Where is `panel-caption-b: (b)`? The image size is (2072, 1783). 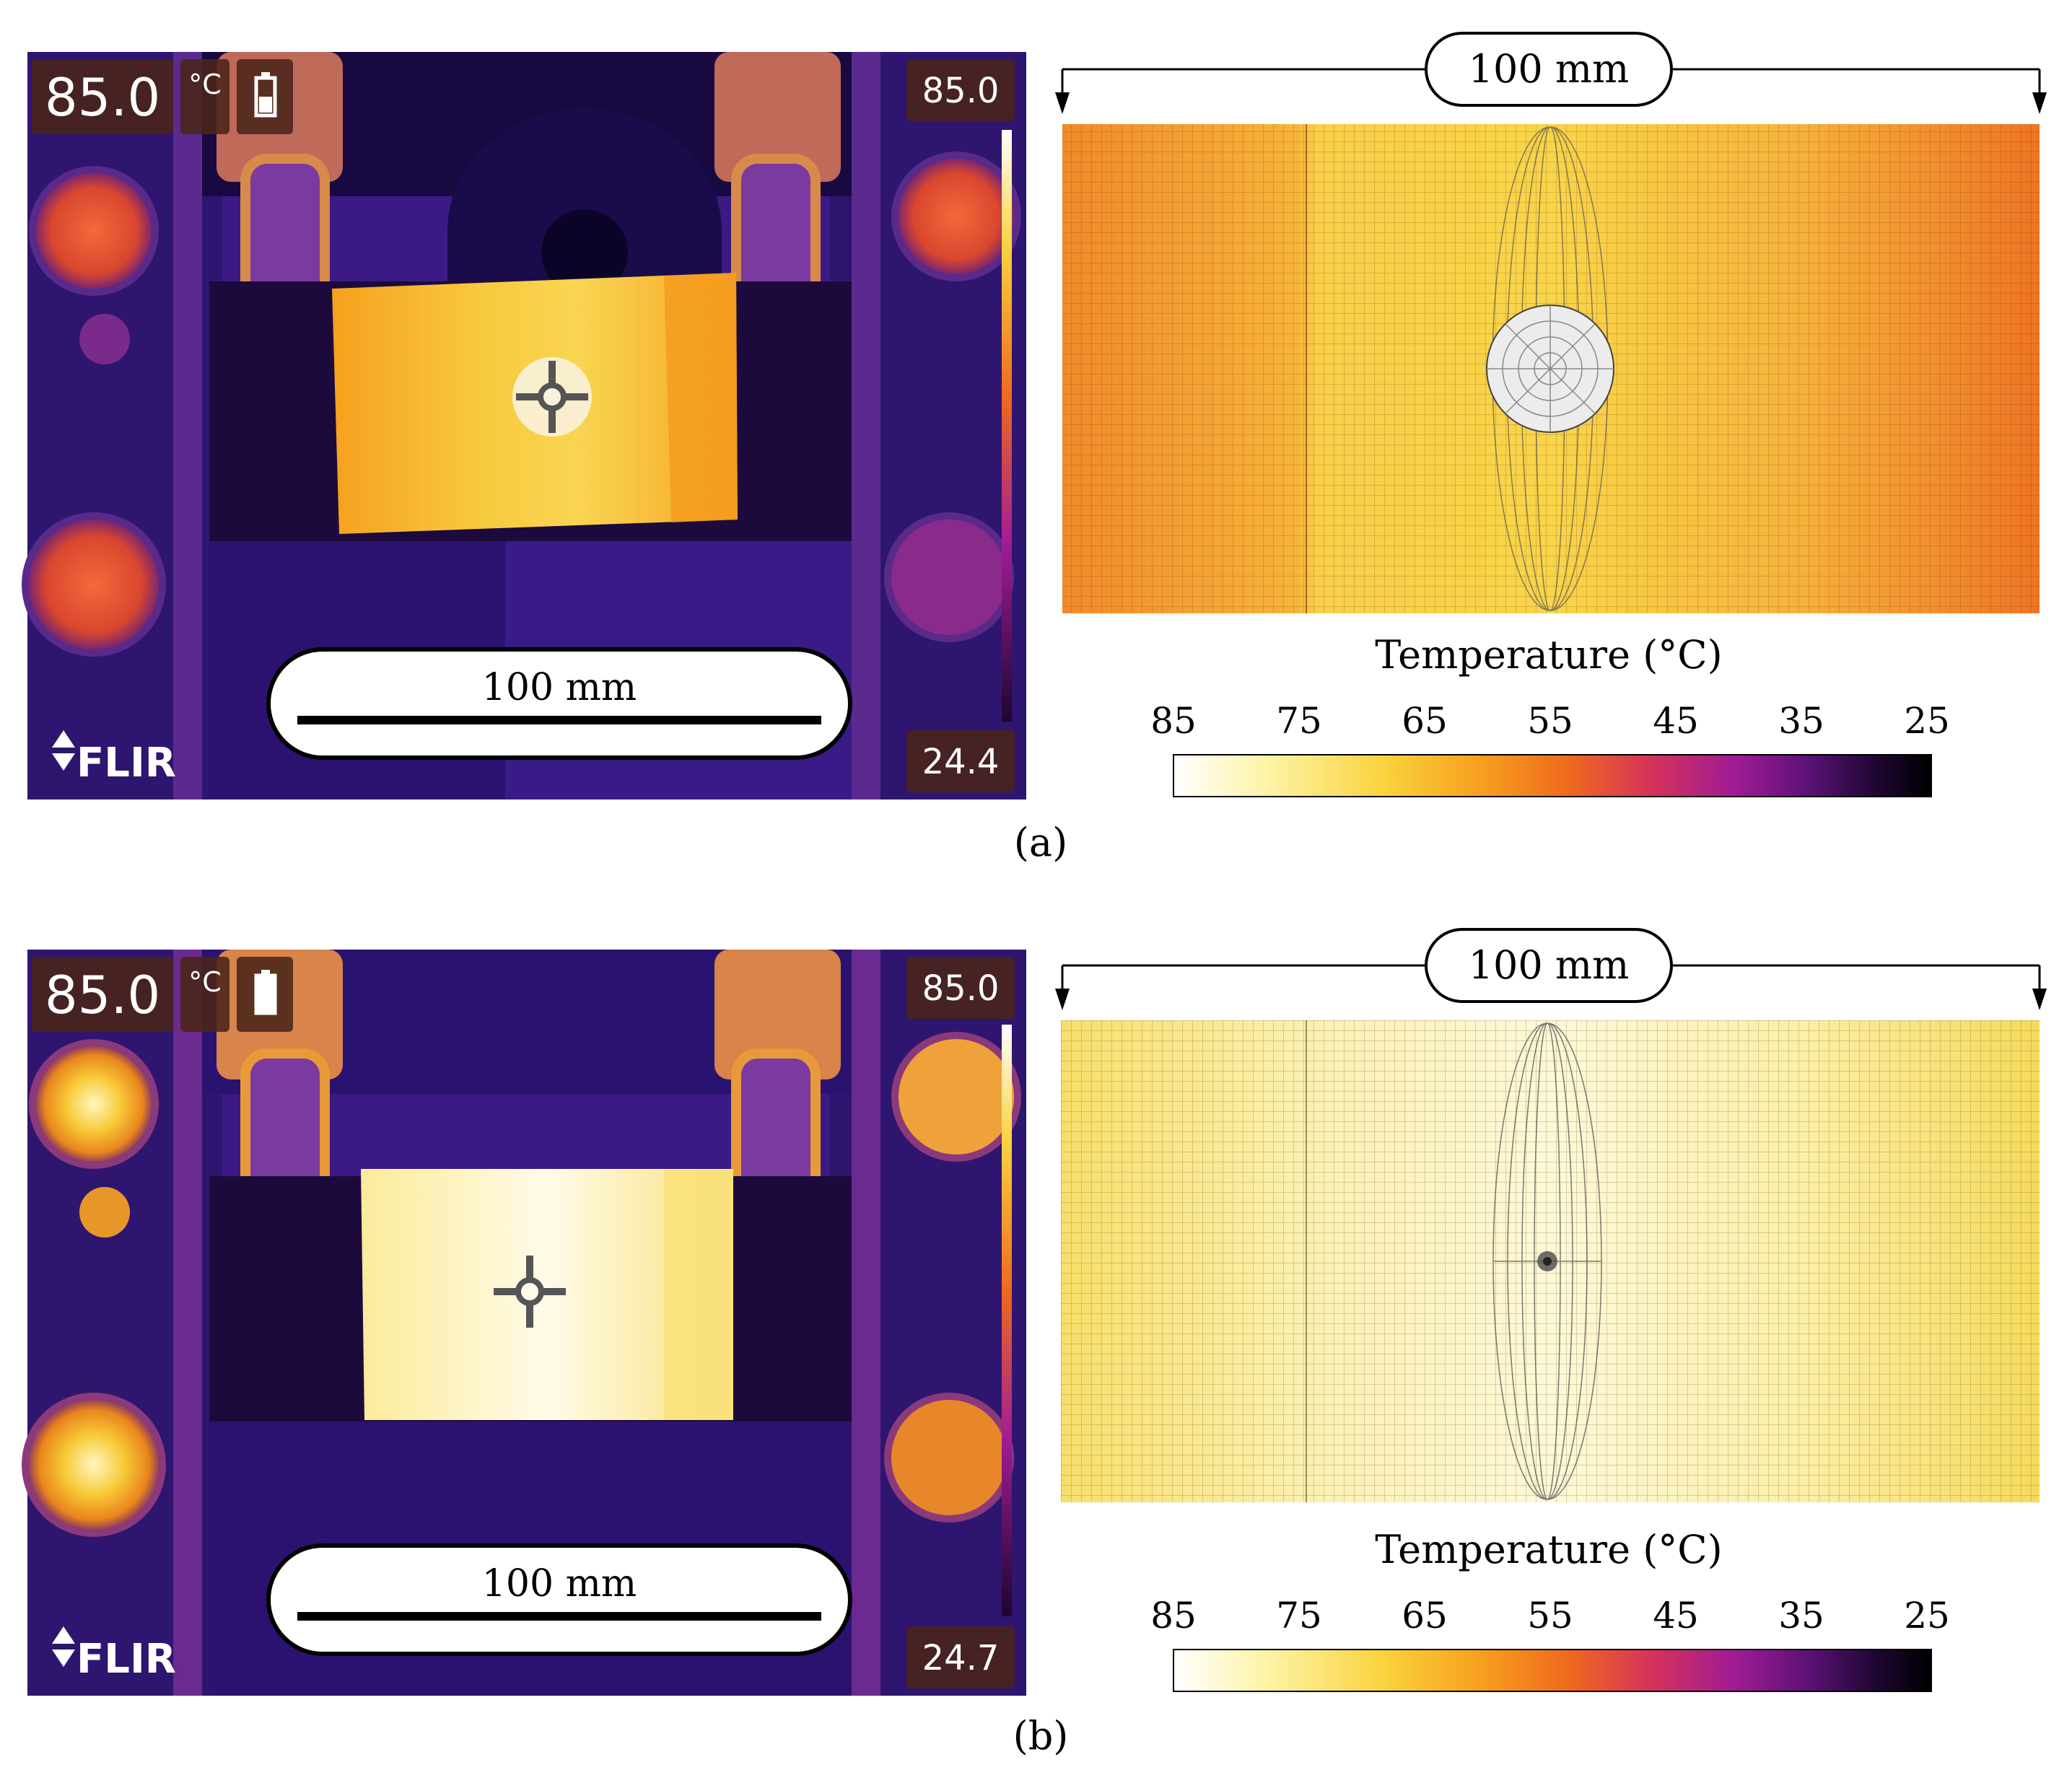 panel-caption-b: (b) is located at coordinates (1041, 1735).